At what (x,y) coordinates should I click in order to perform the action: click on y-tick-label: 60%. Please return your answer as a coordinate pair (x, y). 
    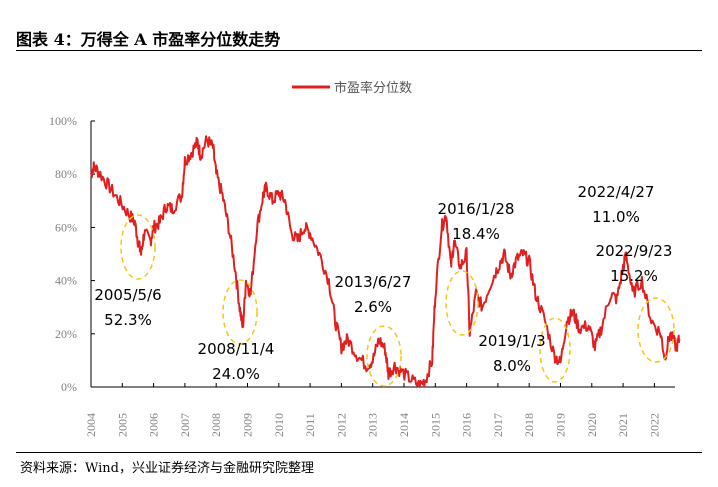
    Looking at the image, I should click on (66, 227).